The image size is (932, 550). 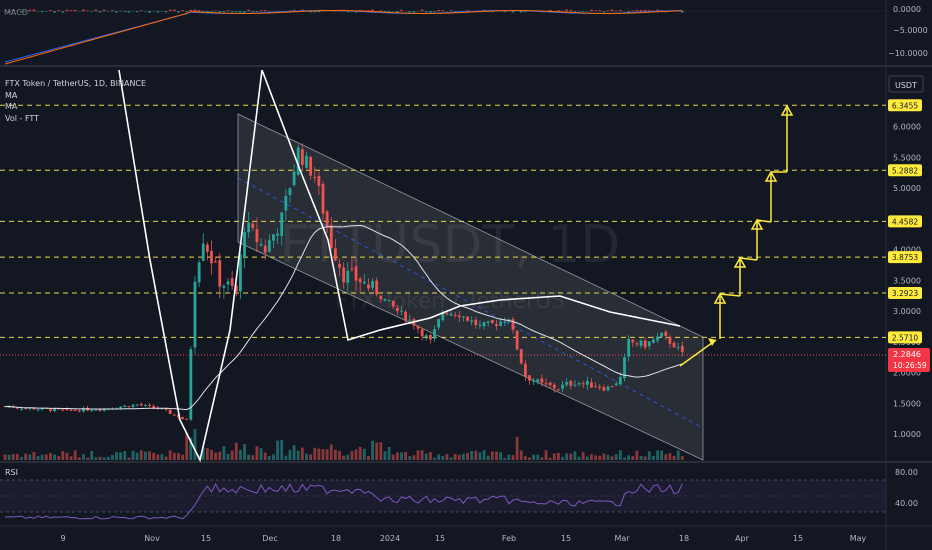 What do you see at coordinates (75, 83) in the screenshot?
I see `symbol-title: FTX Token / TetherUS, 1D, BINANCE` at bounding box center [75, 83].